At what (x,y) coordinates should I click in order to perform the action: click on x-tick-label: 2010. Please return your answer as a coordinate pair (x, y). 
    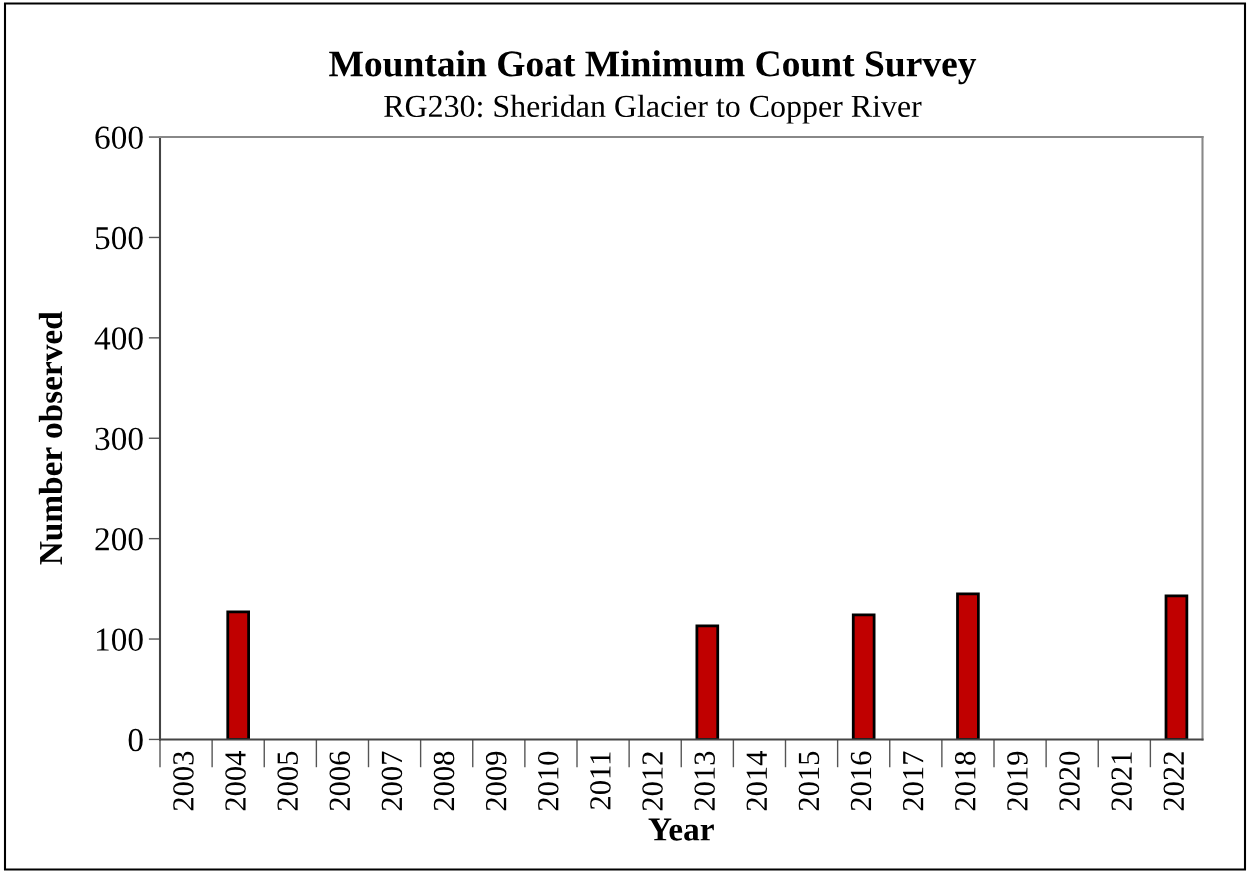
    Looking at the image, I should click on (548, 781).